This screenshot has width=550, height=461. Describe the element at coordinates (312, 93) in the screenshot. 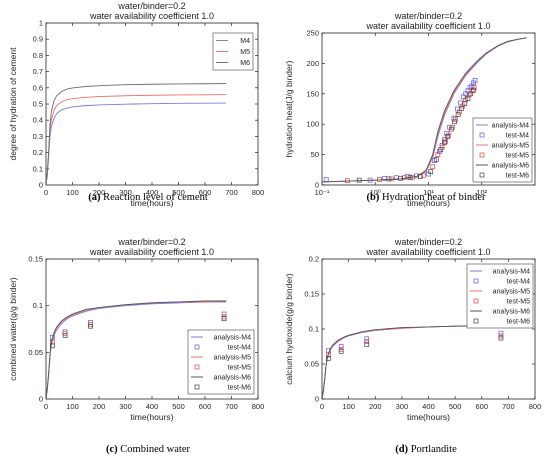

I see `y-tick-label: 150` at that location.